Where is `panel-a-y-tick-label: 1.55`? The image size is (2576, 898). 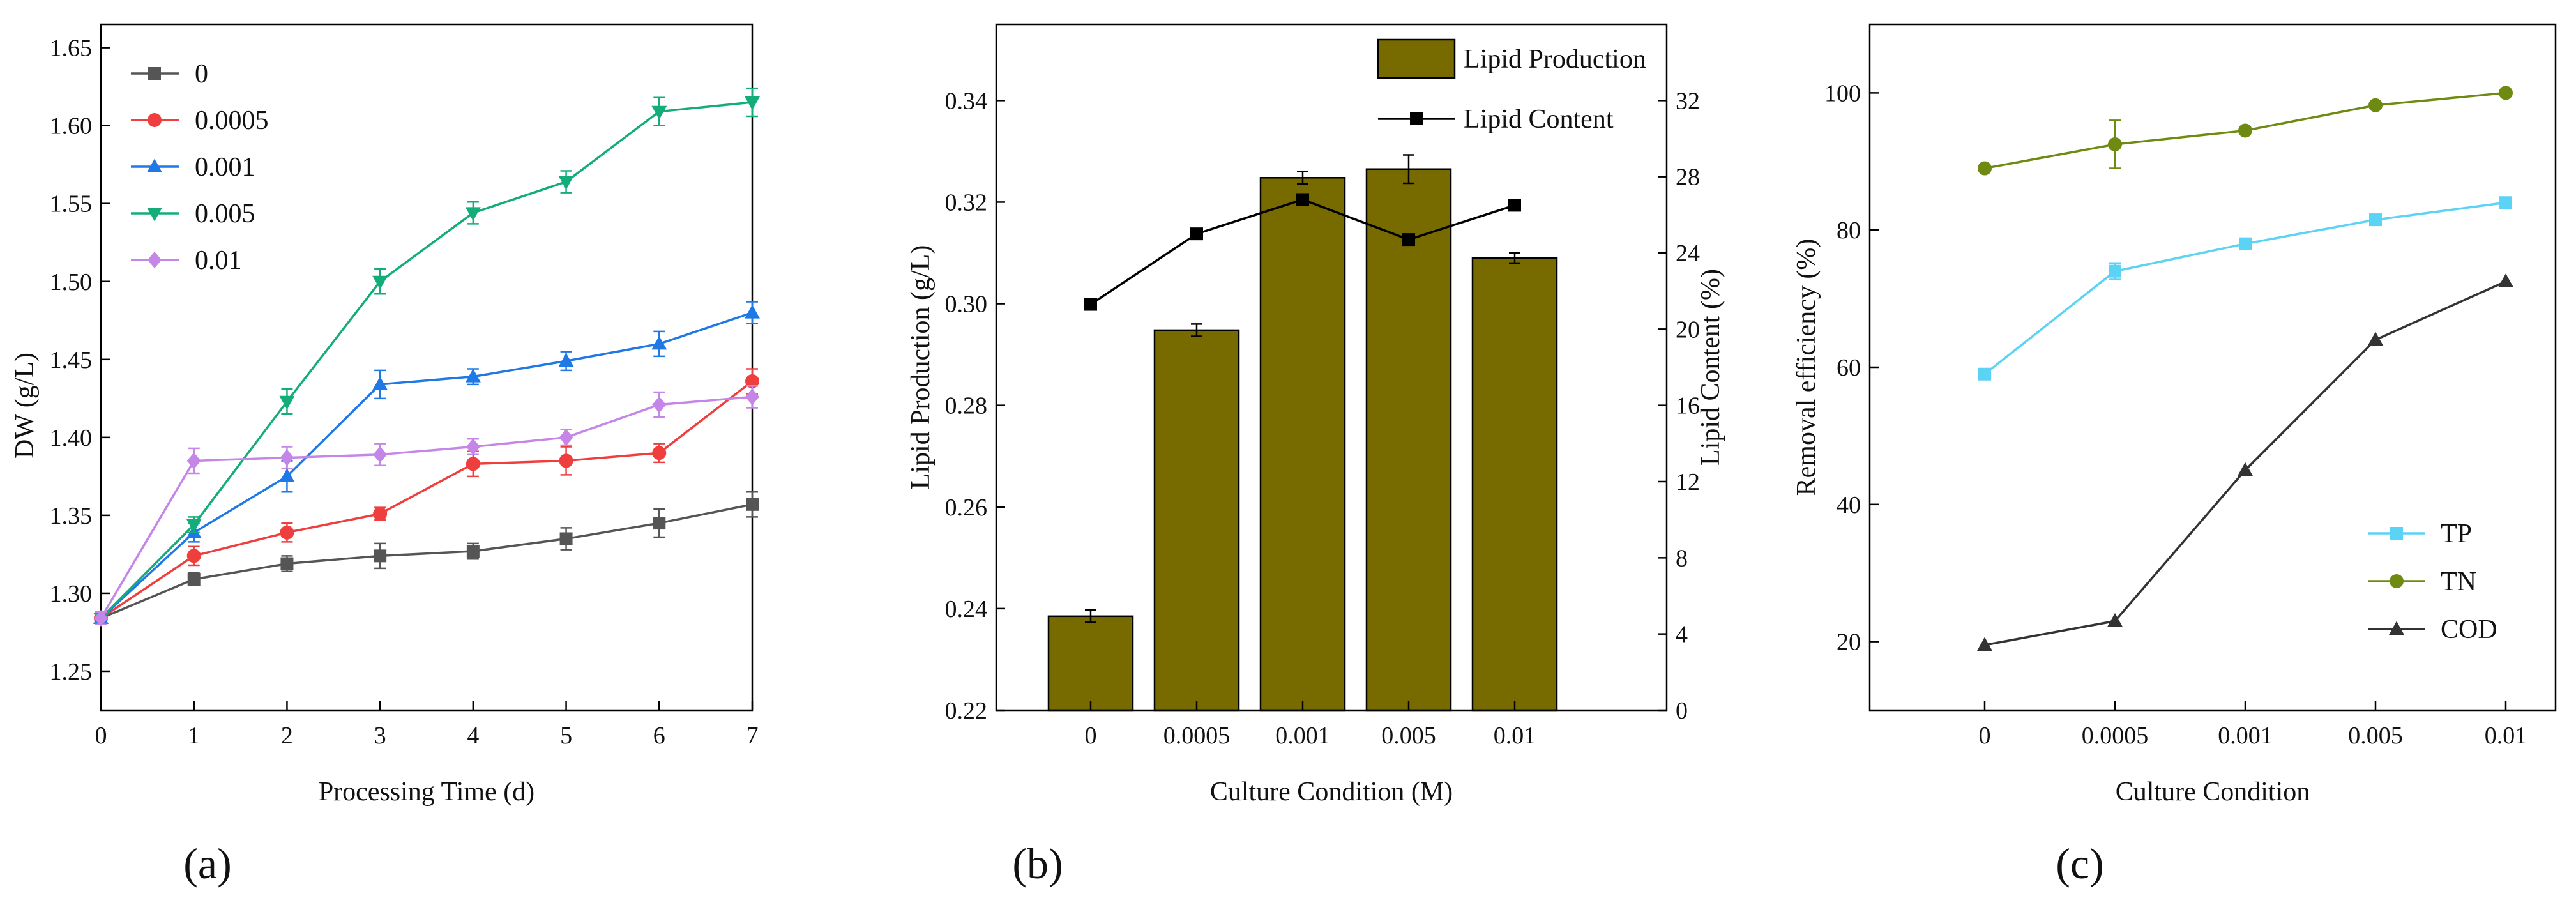
panel-a-y-tick-label: 1.55 is located at coordinates (72, 205).